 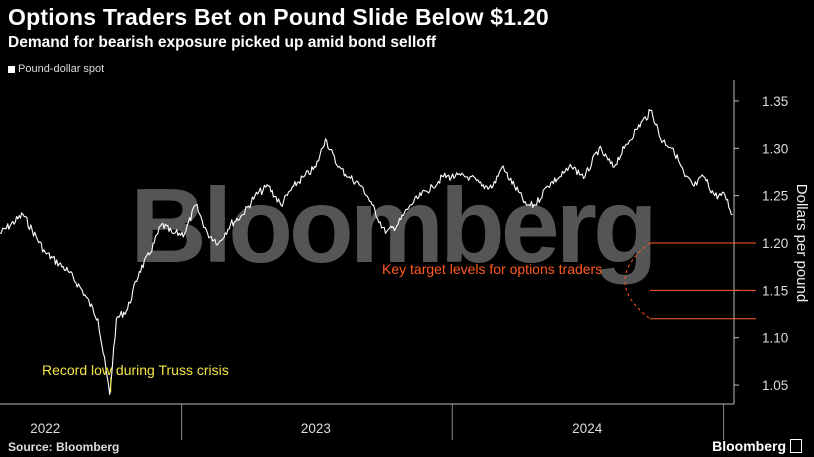 What do you see at coordinates (775, 243) in the screenshot?
I see `y-tick-label: 1.20` at bounding box center [775, 243].